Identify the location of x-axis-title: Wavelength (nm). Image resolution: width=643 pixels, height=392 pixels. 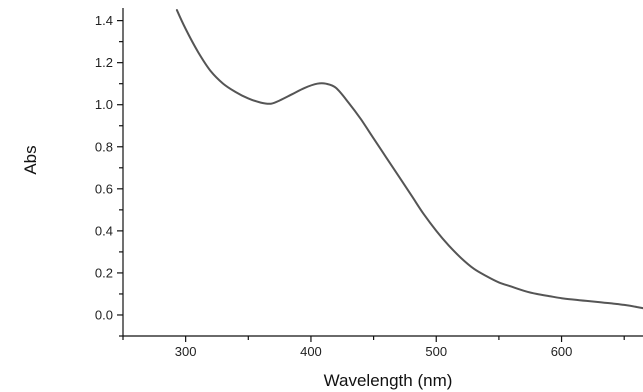
(388, 380).